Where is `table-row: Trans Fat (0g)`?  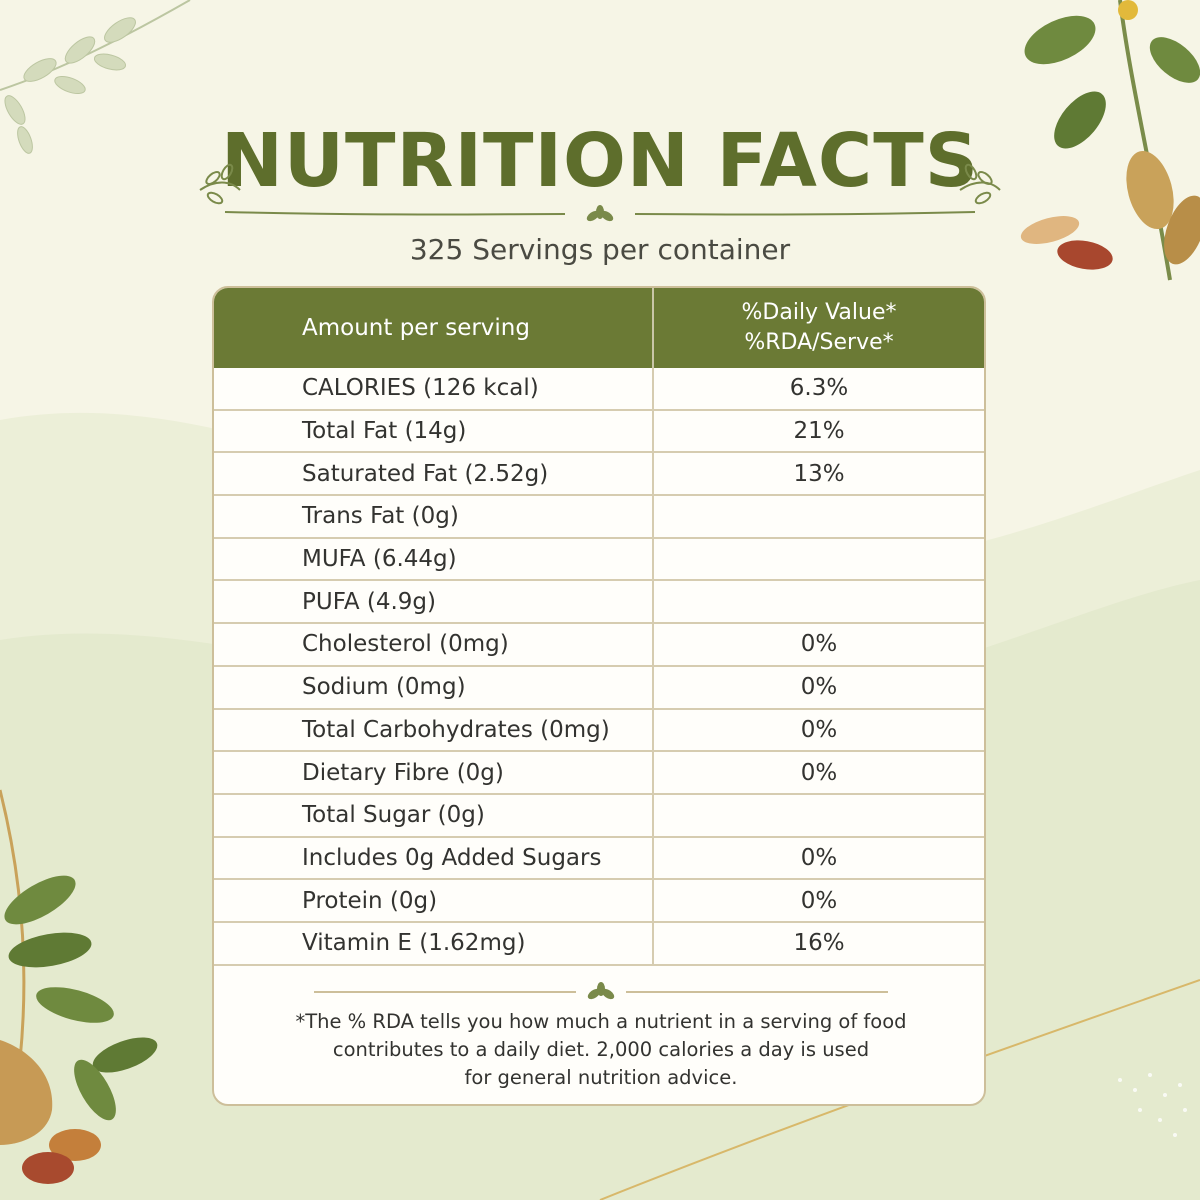
table-row: Trans Fat (0g) is located at coordinates (599, 517).